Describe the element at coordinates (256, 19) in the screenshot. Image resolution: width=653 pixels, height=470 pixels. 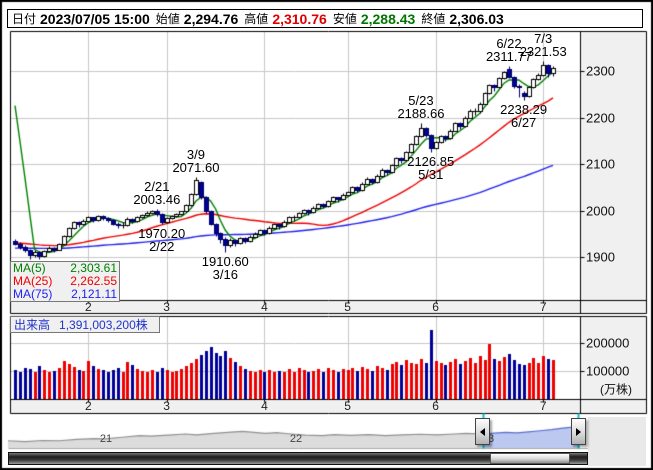
I see `high-label: 高値` at that location.